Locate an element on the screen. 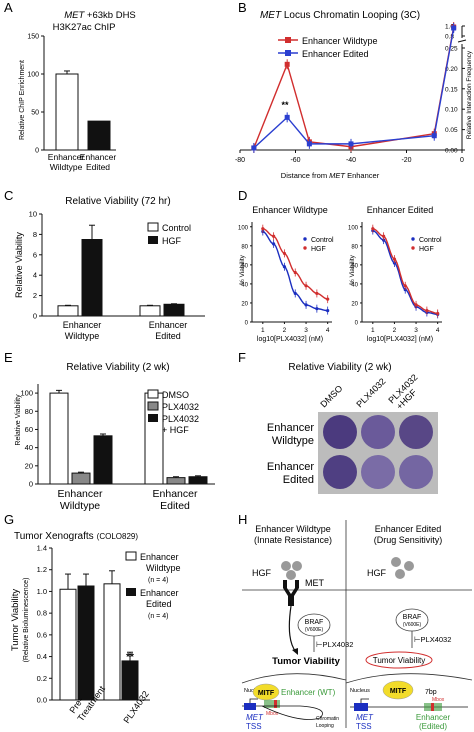 This screenshot has width=474, height=732. panel-h-enh-wt: Enhancer (WT) is located at coordinates (308, 692).